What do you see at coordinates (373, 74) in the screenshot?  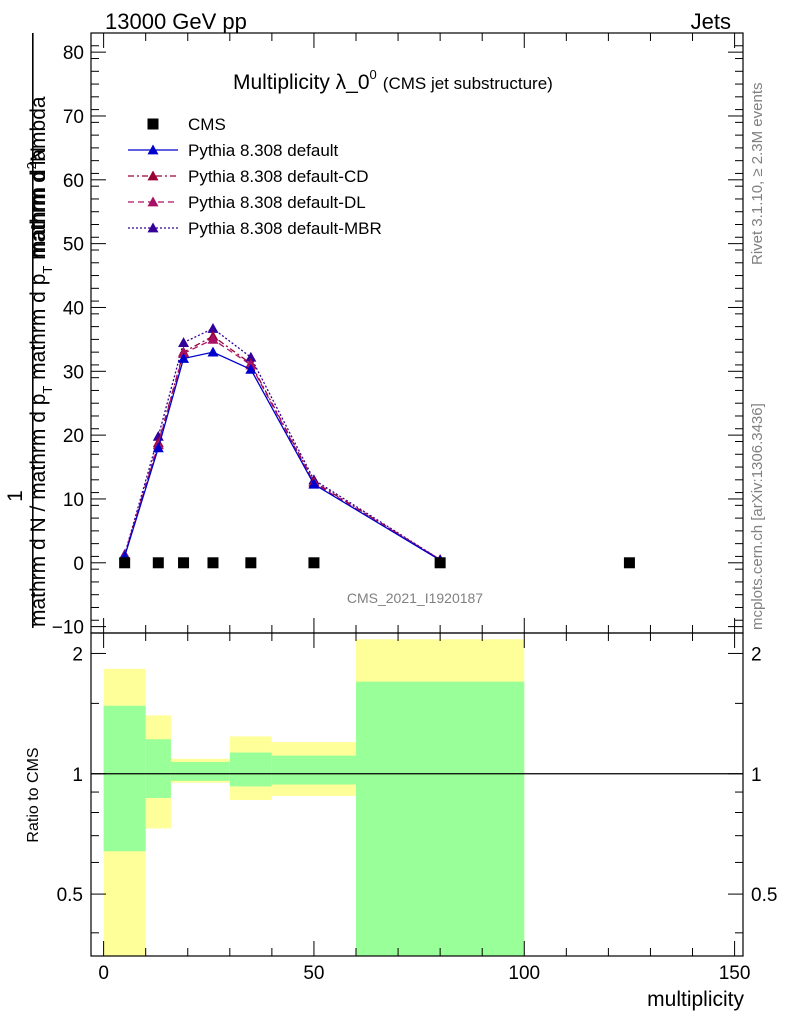 I see `title-sup: 0` at bounding box center [373, 74].